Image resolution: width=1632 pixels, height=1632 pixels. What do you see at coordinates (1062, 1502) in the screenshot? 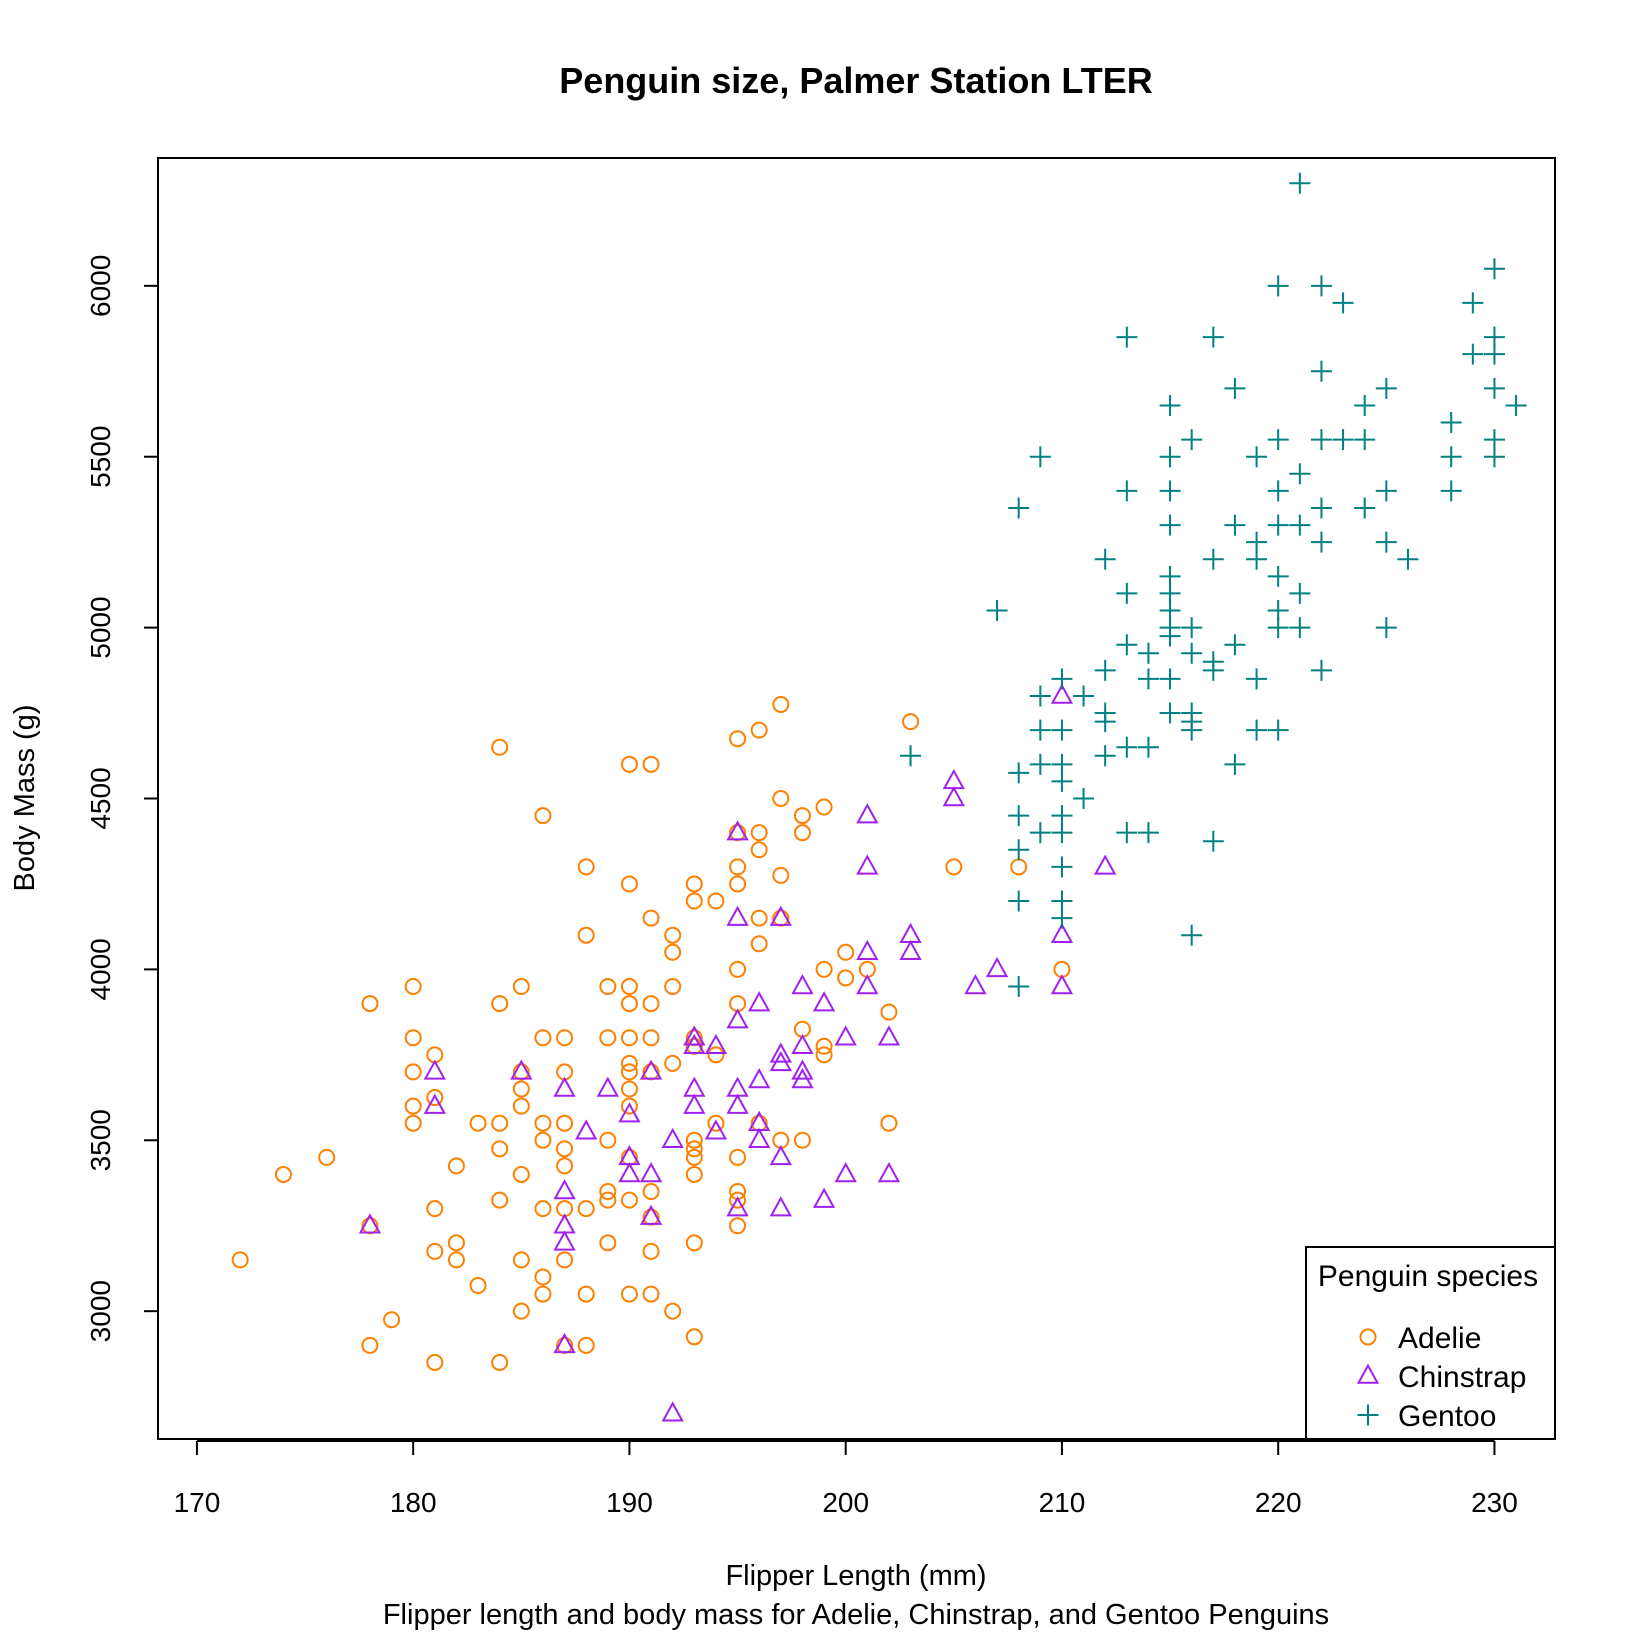
I see `x-tick-label: 210` at bounding box center [1062, 1502].